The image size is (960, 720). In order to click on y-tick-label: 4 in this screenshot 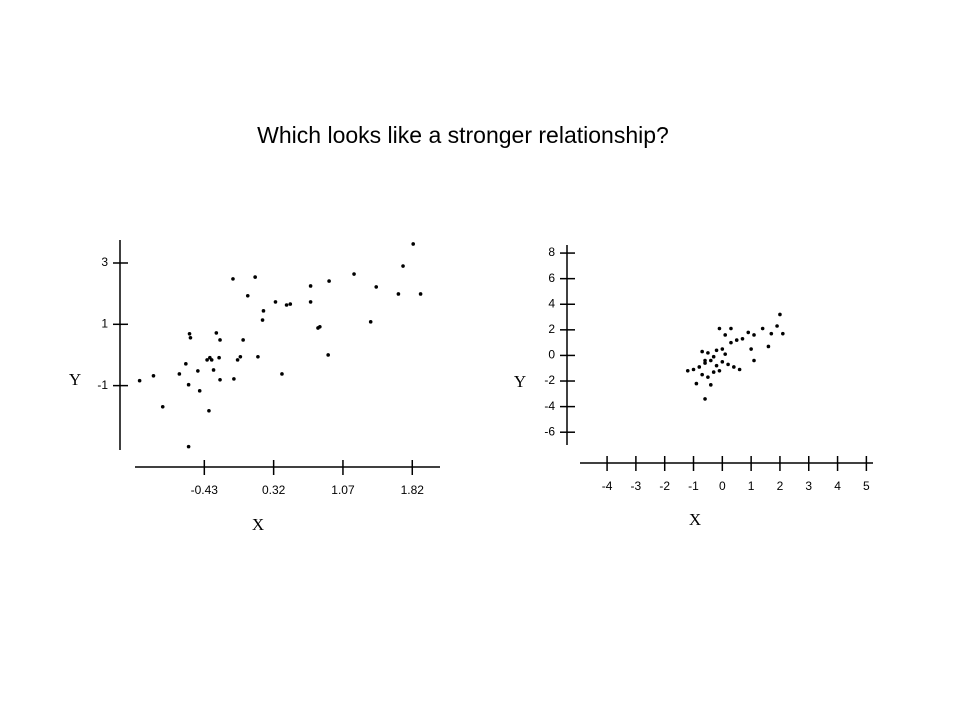, I will do `click(551, 303)`.